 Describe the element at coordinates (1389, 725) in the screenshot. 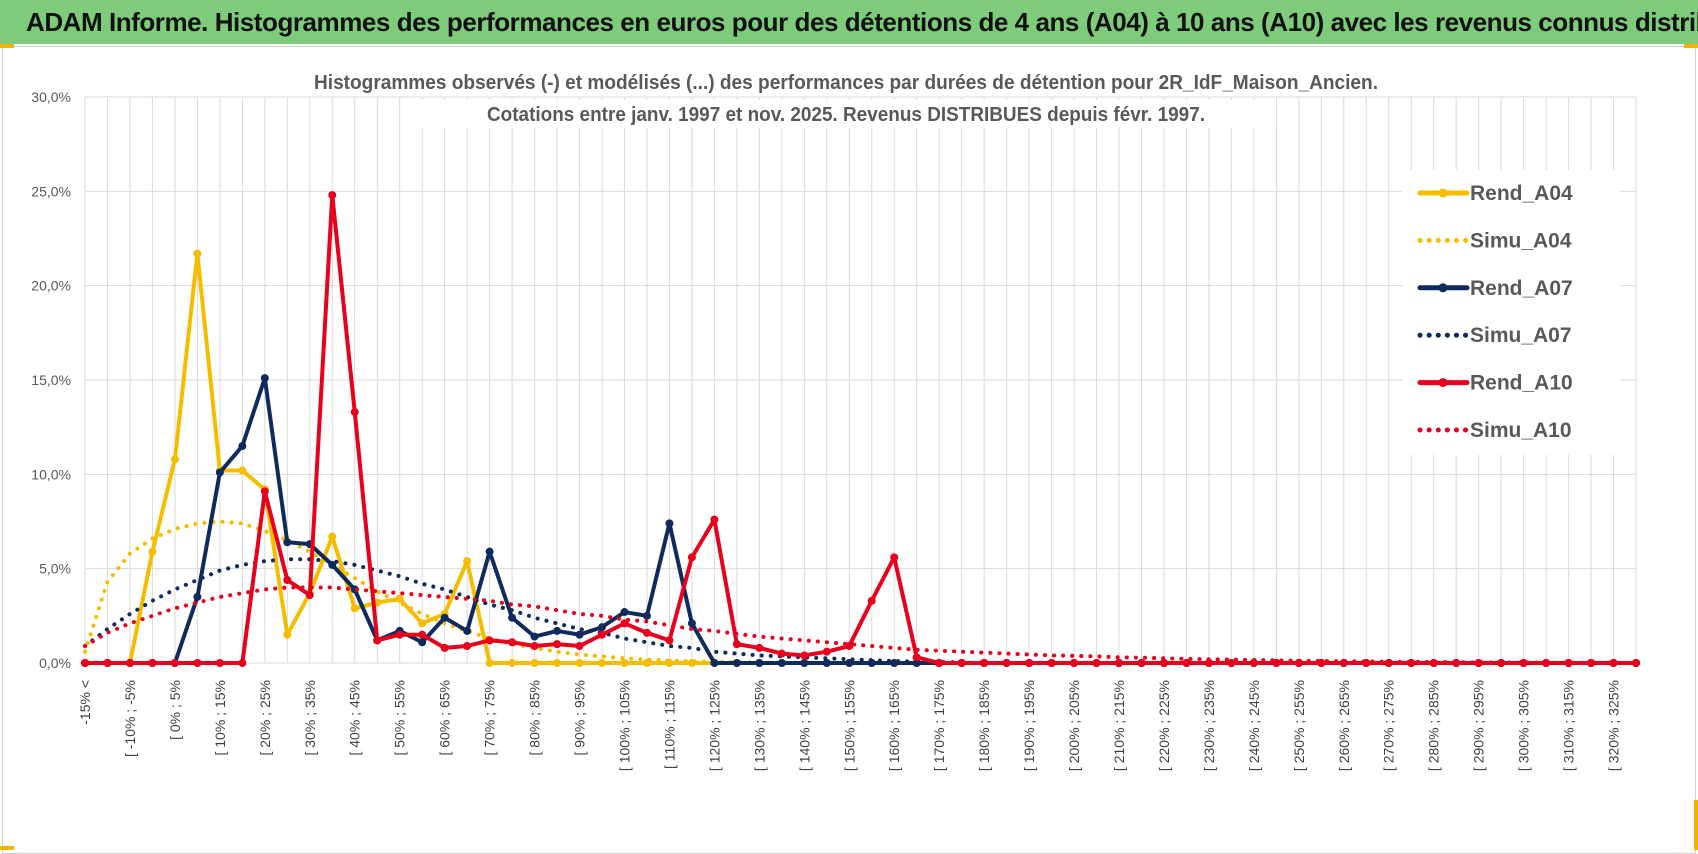

I see `x-tick-label: [ 270% ; 275%` at that location.